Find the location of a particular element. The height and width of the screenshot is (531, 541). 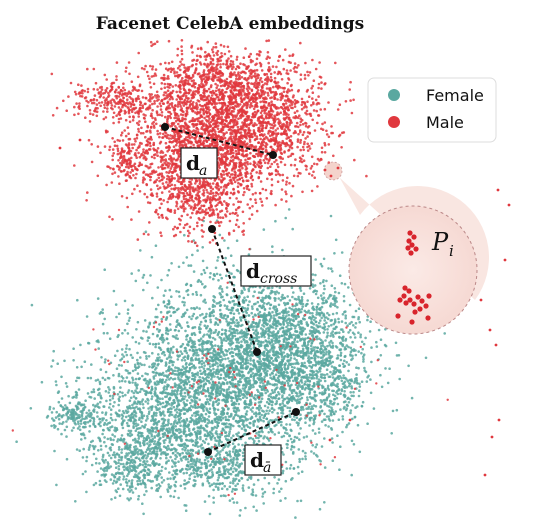

label-d-a: d a is located at coordinates (199, 163).